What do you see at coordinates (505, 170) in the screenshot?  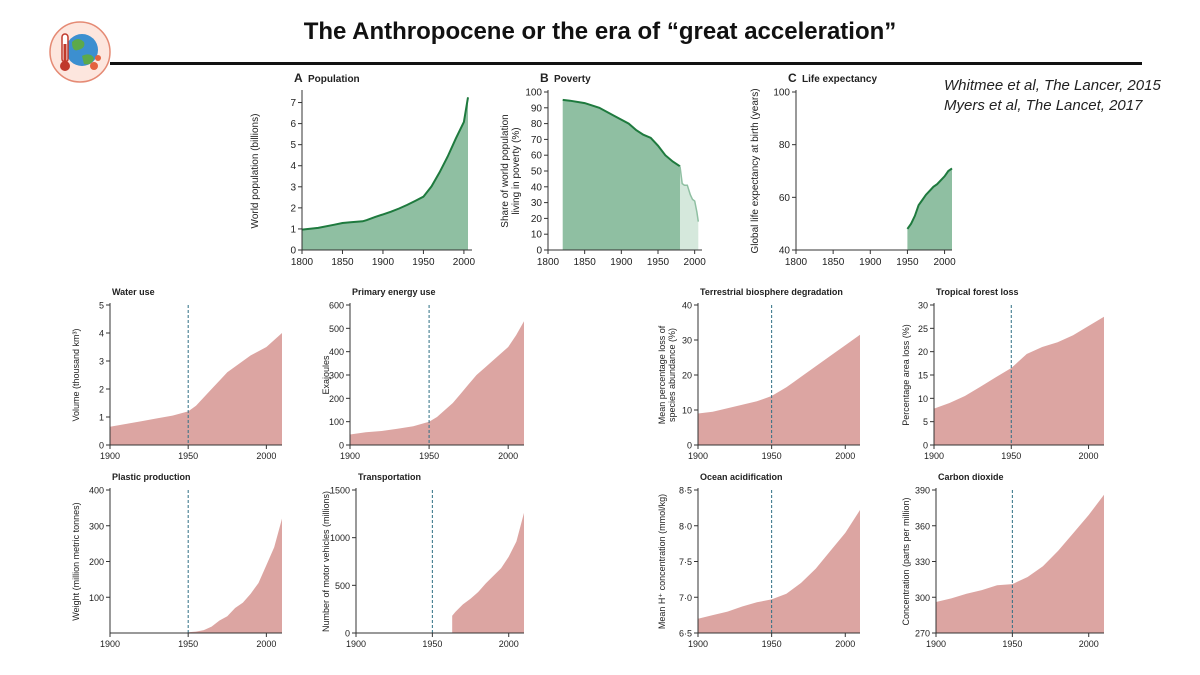 I see `y-axis-label: Share of world population` at bounding box center [505, 170].